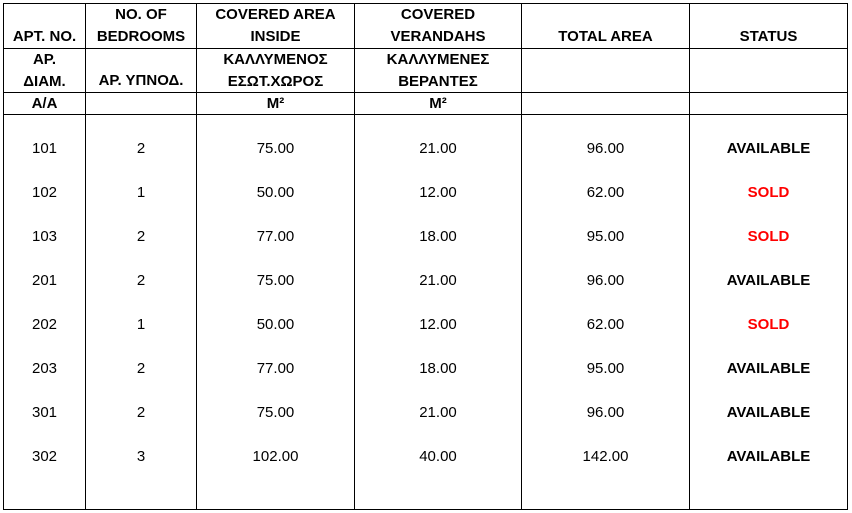 This screenshot has width=852, height=513. What do you see at coordinates (438, 26) in the screenshot?
I see `header-covered-verandahs: COVERED VERANDAHS` at bounding box center [438, 26].